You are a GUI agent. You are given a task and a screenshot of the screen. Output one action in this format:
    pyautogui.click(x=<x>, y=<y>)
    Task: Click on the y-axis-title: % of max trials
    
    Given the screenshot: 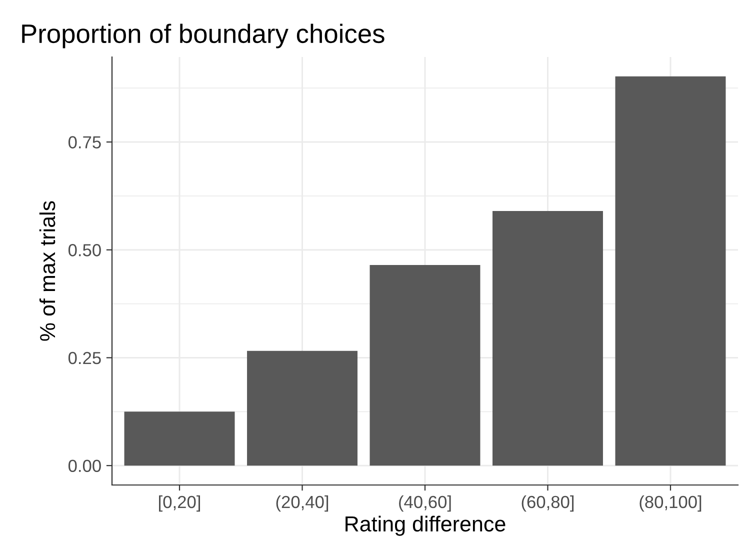 What is the action you would take?
    pyautogui.click(x=47, y=271)
    